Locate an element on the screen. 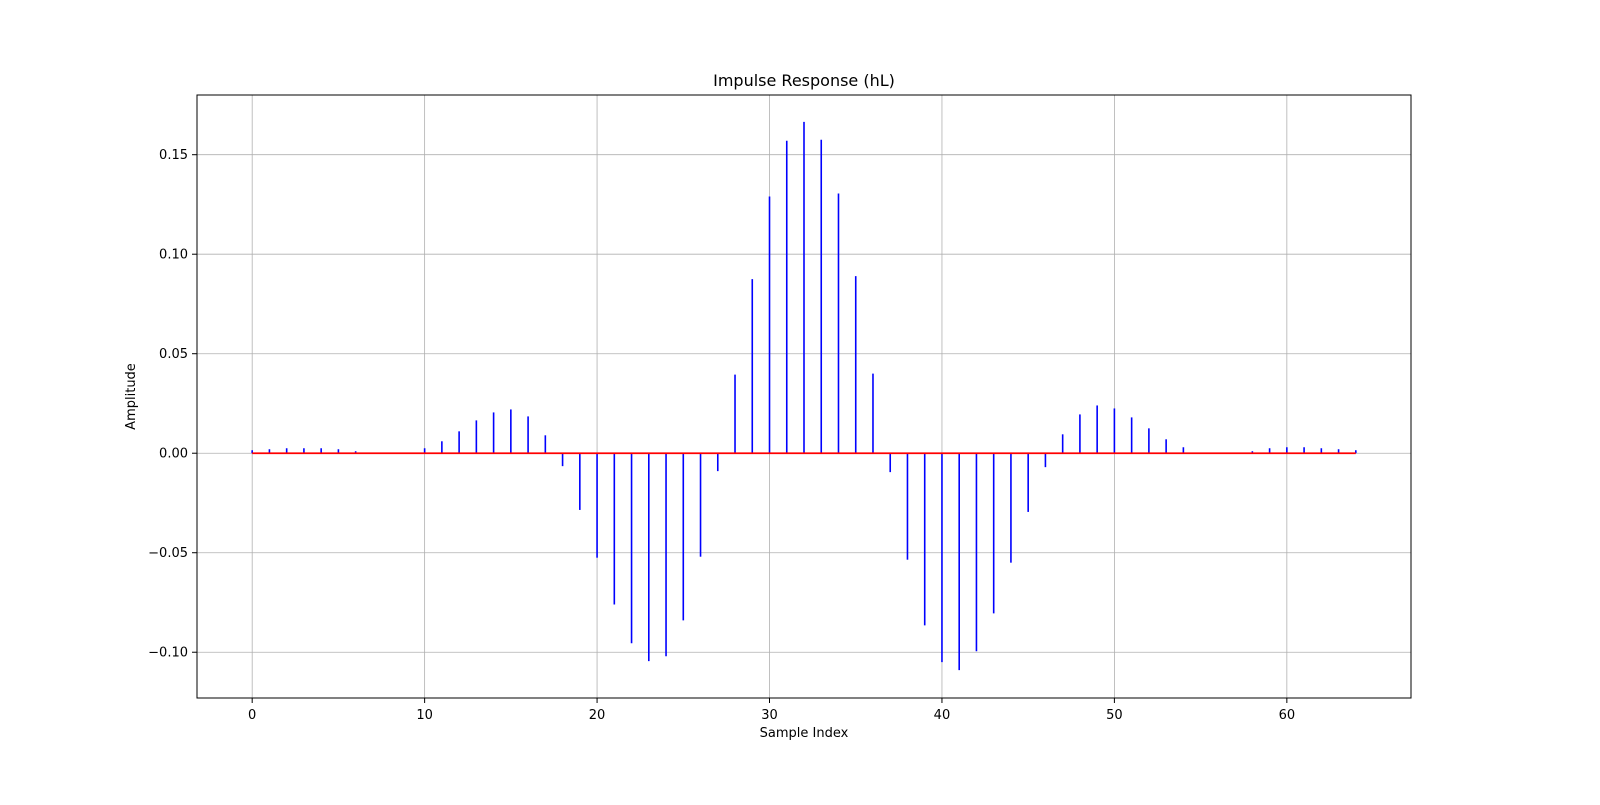  y-tick-label: −0.05 is located at coordinates (168, 553).